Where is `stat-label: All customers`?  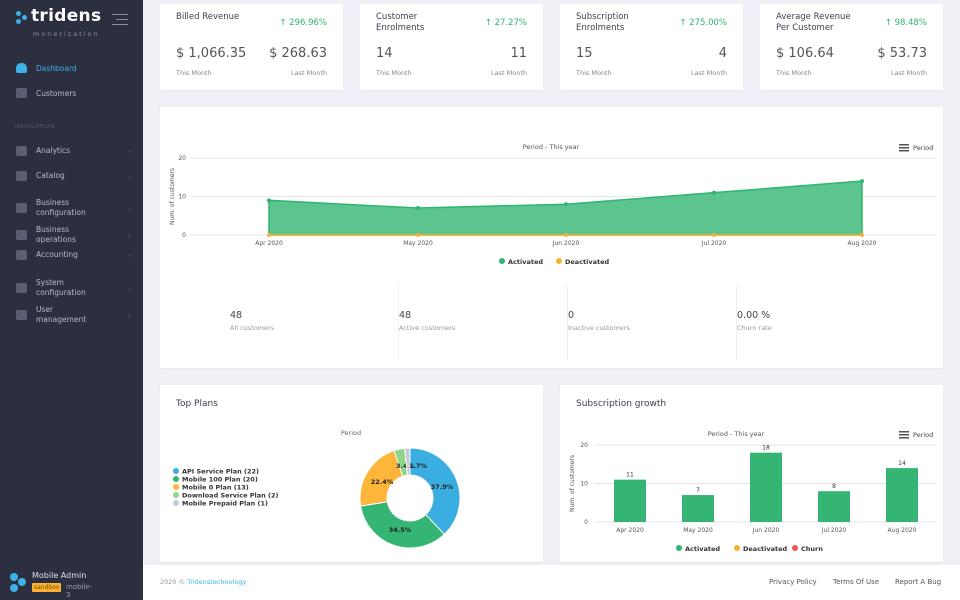 stat-label: All customers is located at coordinates (252, 328).